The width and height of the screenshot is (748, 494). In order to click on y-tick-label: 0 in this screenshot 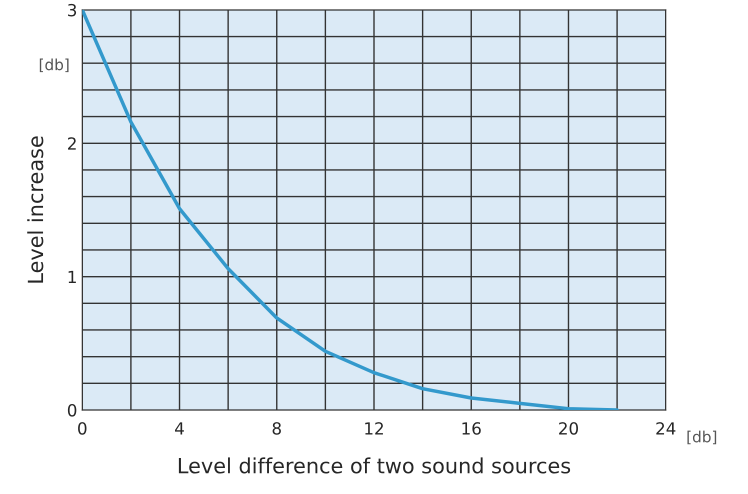, I will do `click(72, 410)`.